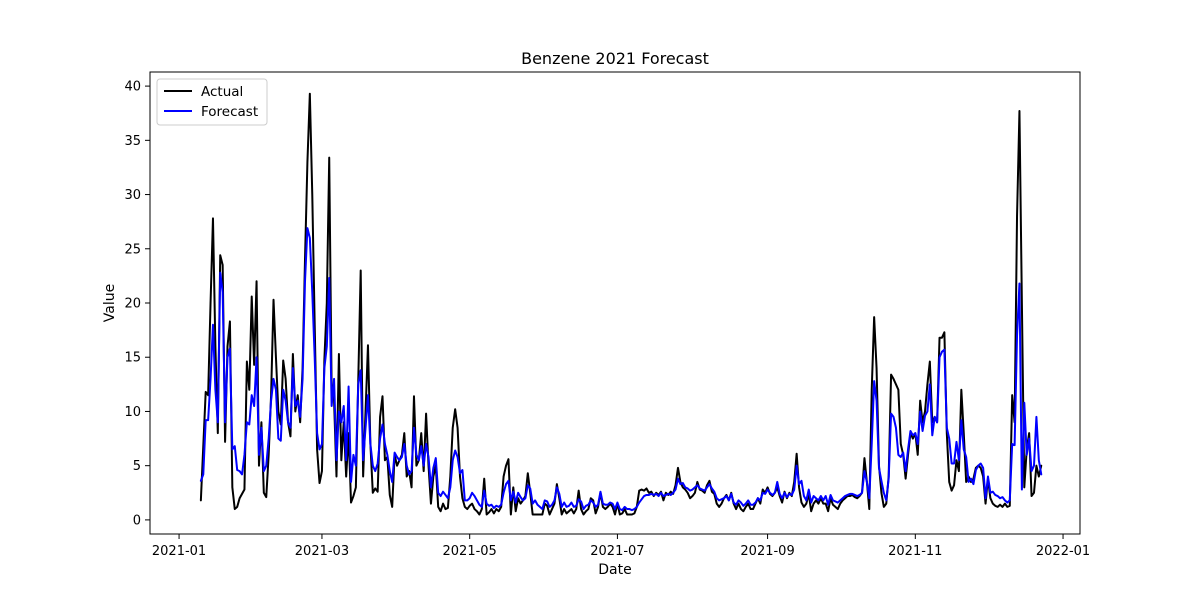  Describe the element at coordinates (614, 570) in the screenshot. I see `x-axis-title: Date` at that location.